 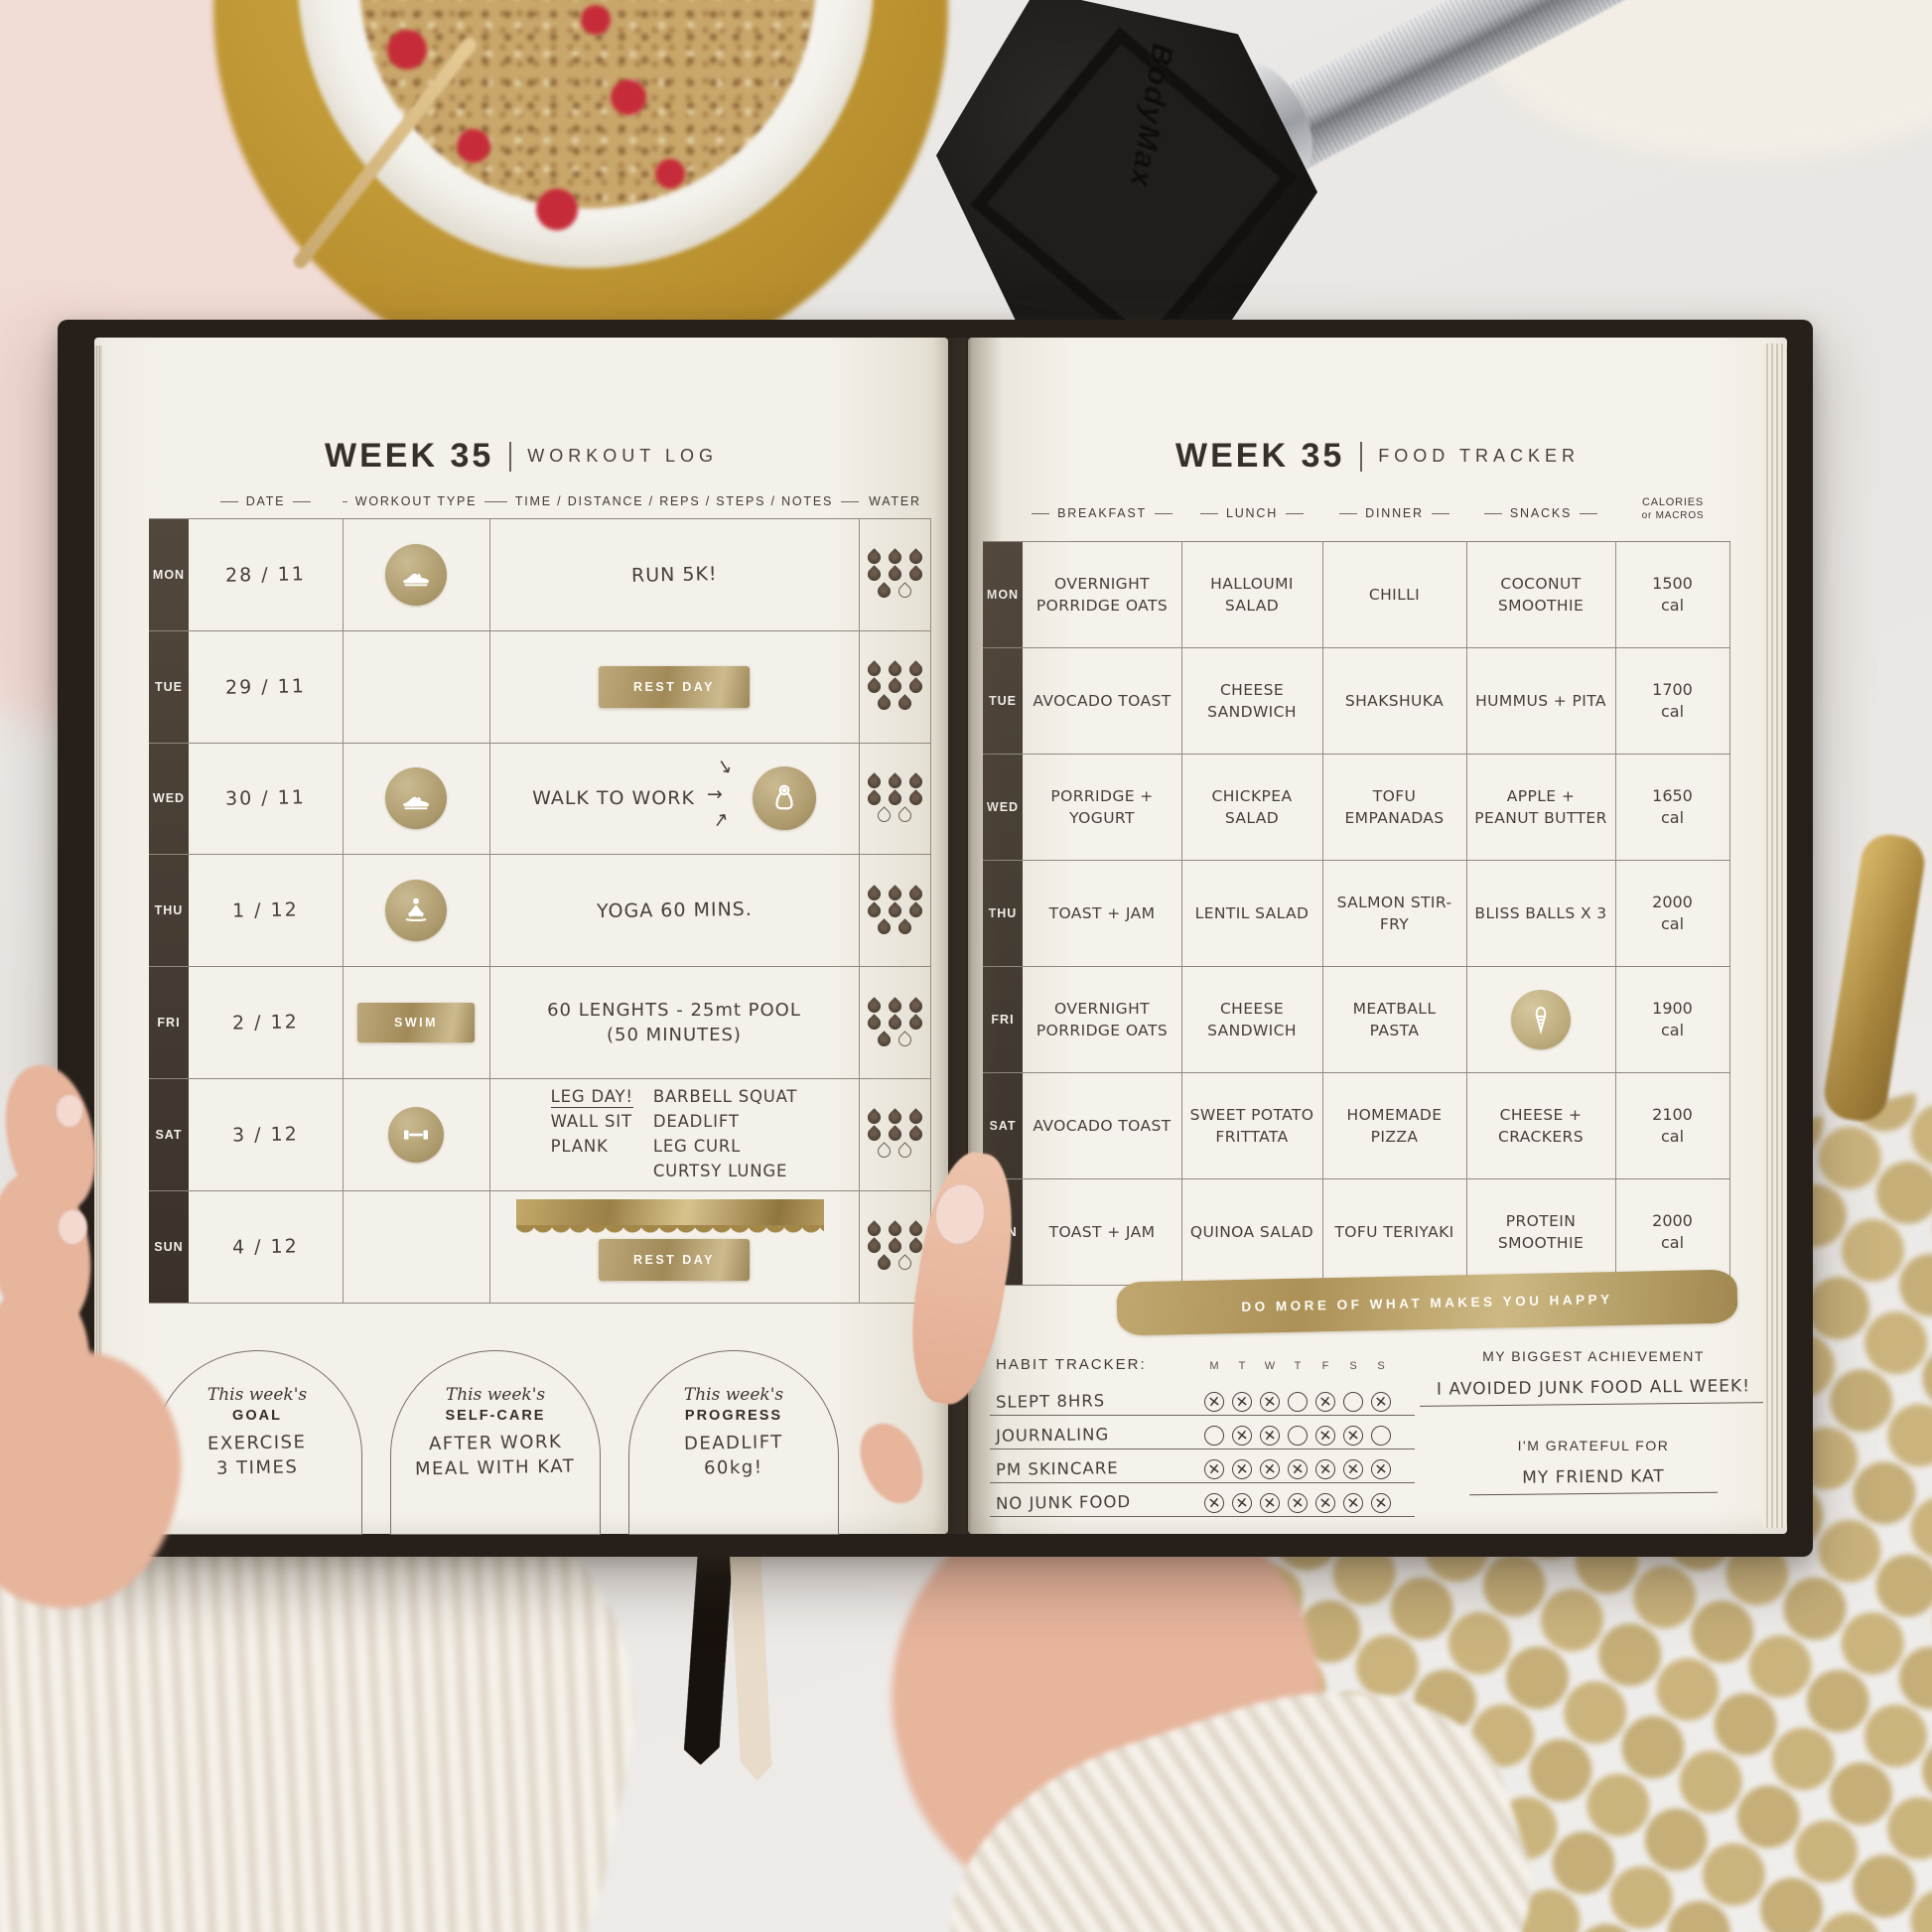 What do you see at coordinates (734, 1443) in the screenshot?
I see `weekly-progress-card: This week's PROGRESS DEADLIFT 60kg!` at bounding box center [734, 1443].